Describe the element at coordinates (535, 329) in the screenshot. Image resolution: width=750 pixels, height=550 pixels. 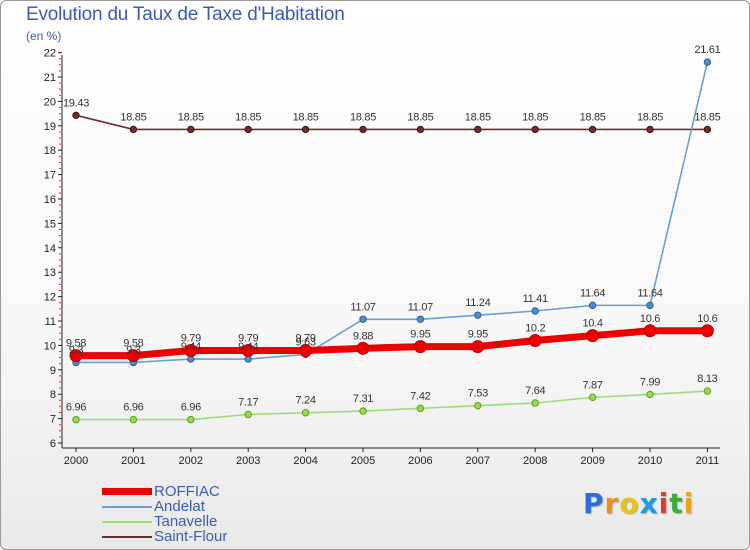
I see `data-label-roffiac: 10.2` at that location.